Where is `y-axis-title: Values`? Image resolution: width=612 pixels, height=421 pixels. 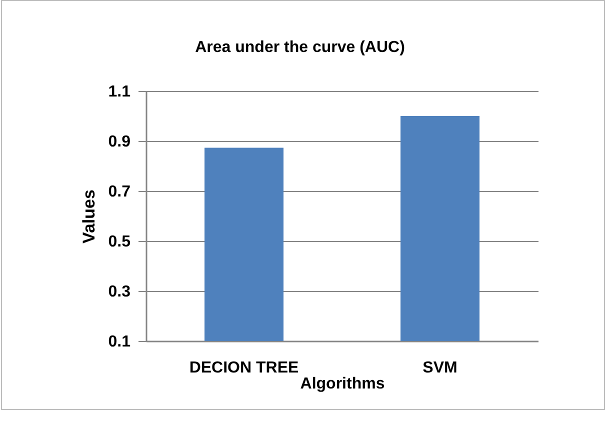 y-axis-title: Values is located at coordinates (88, 217).